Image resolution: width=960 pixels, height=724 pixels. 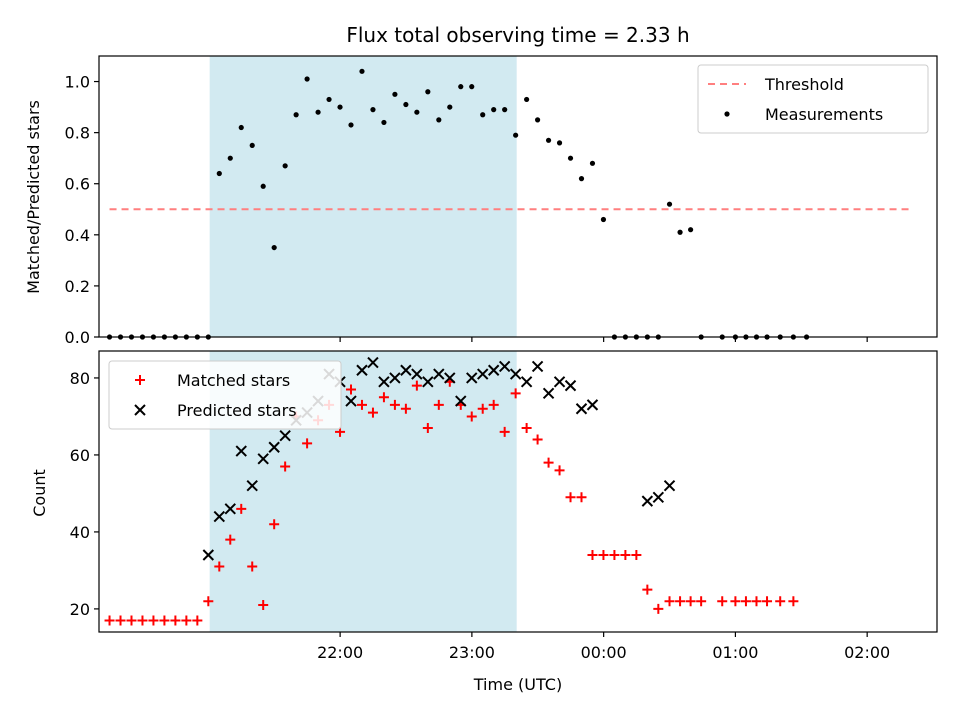 What do you see at coordinates (517, 35) in the screenshot?
I see `chart-title: Flux total observing time = 2.33 h` at bounding box center [517, 35].